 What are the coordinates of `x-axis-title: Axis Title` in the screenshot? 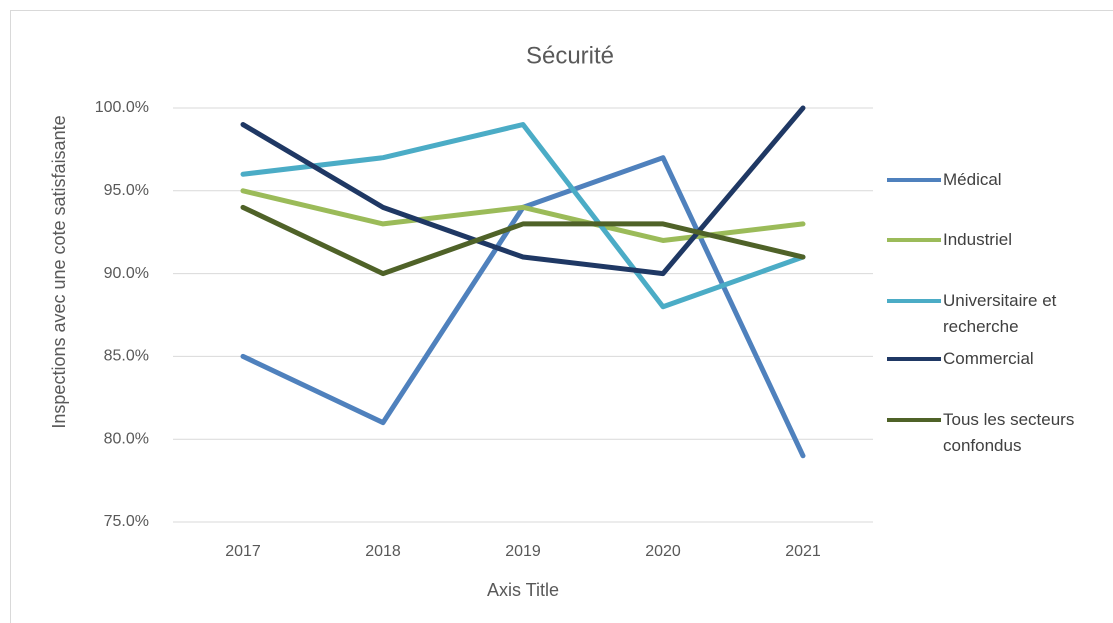 It's located at (523, 590).